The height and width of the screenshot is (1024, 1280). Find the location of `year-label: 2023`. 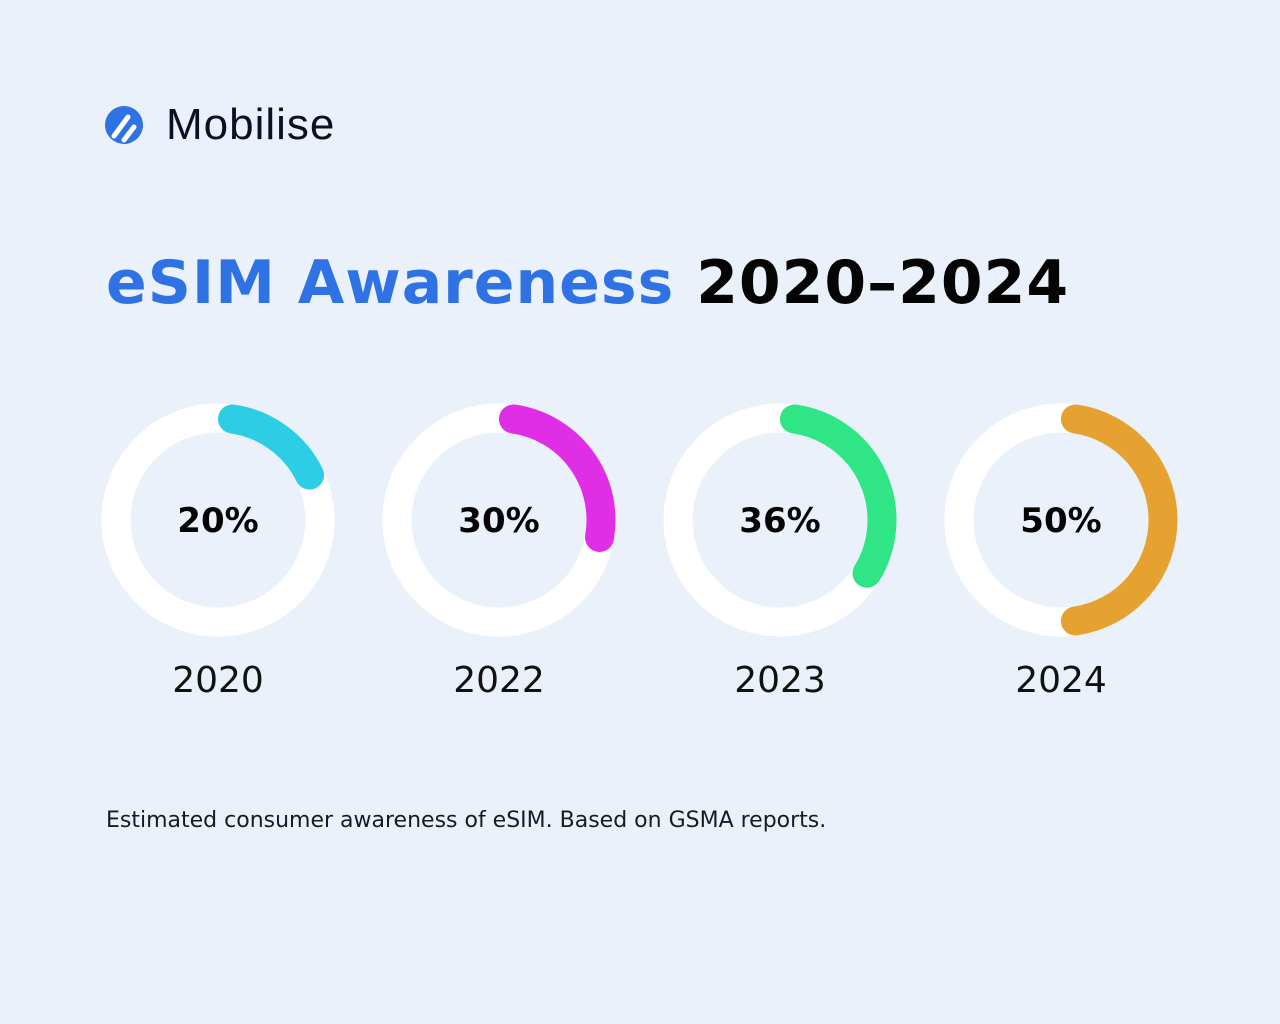

year-label: 2023 is located at coordinates (780, 680).